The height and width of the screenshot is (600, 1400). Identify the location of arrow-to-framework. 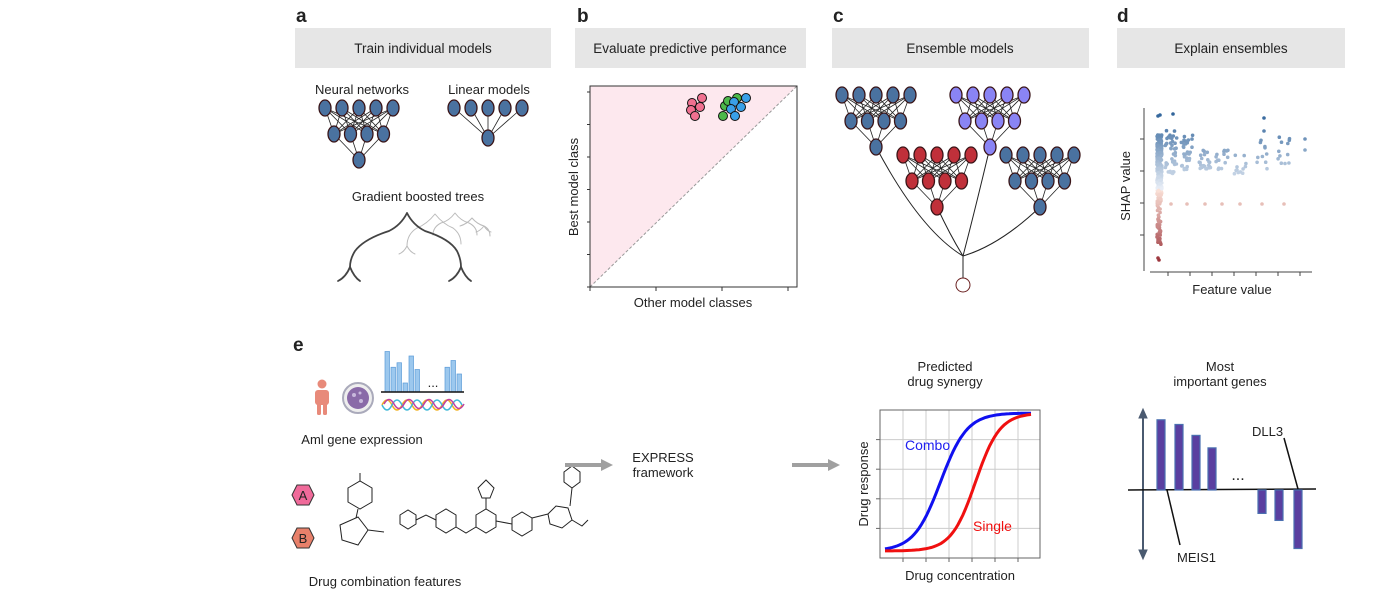
(589, 465).